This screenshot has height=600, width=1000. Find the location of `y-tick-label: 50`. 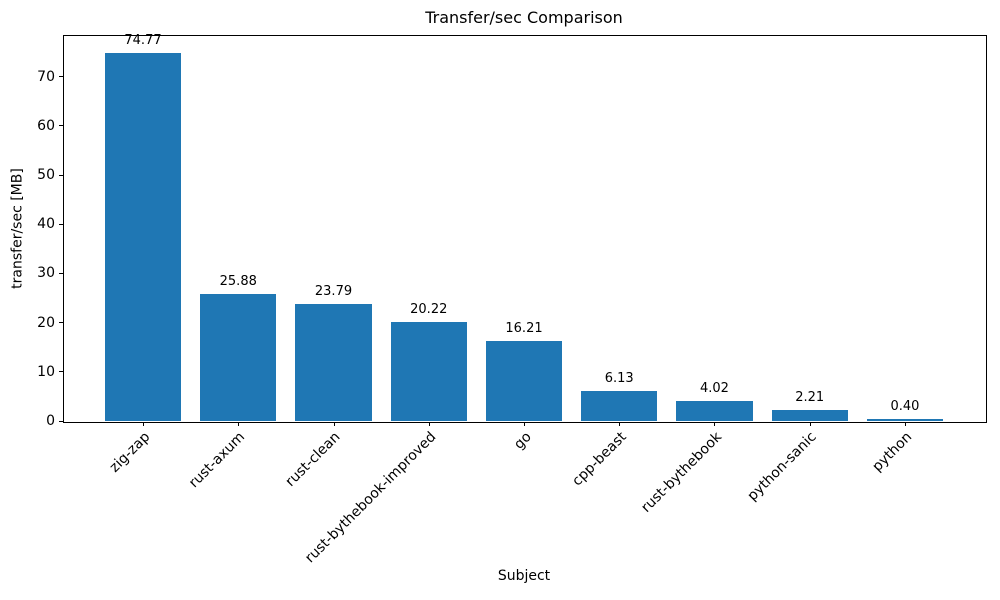

y-tick-label: 50 is located at coordinates (46, 175).